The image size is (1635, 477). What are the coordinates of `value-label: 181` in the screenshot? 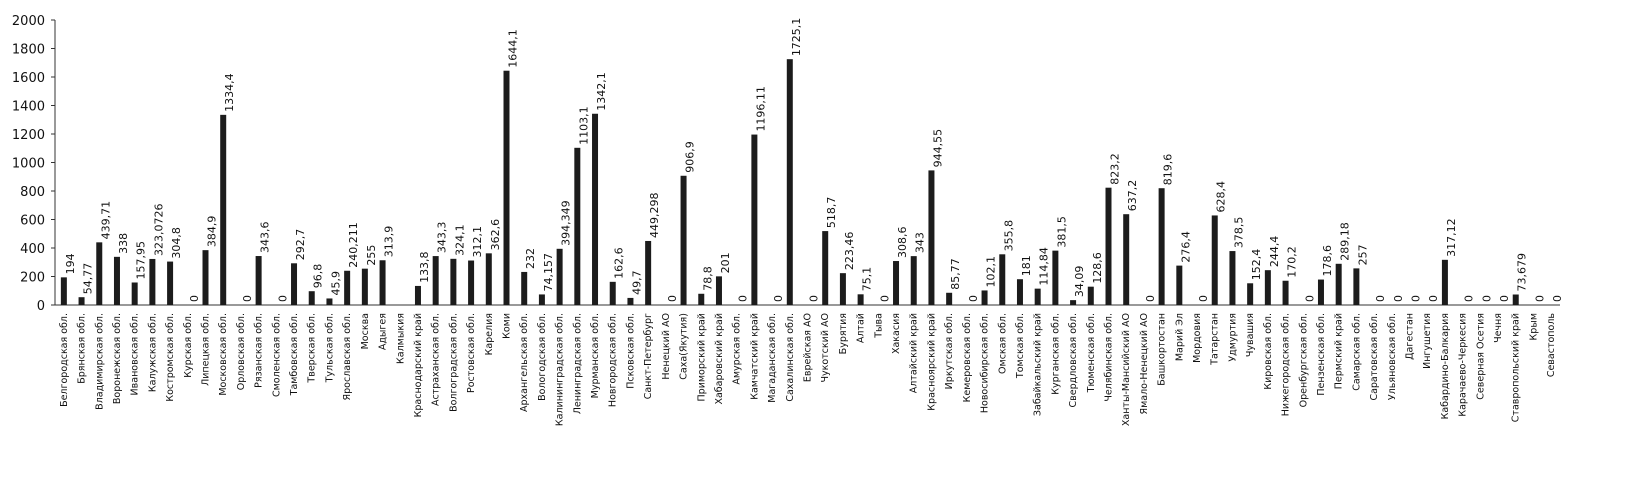 It's located at (1026, 265).